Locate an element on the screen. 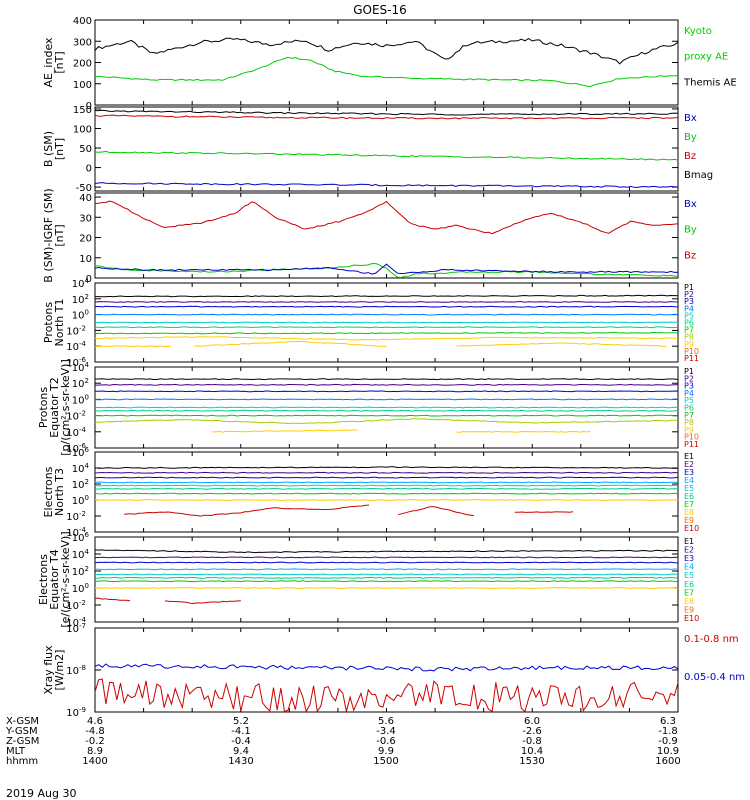  y-tick-label: 10⁻⁹ is located at coordinates (76, 712).